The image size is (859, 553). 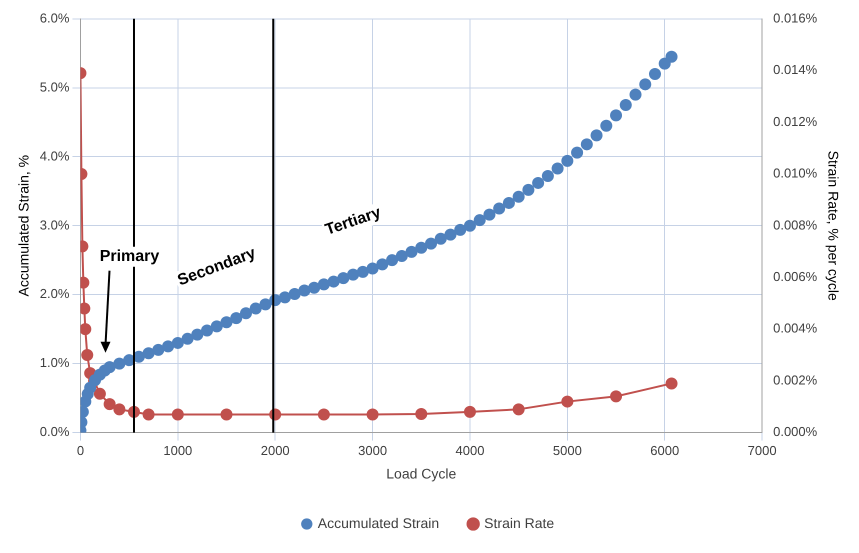 What do you see at coordinates (379, 522) in the screenshot?
I see `legend-label: Accumulated Strain` at bounding box center [379, 522].